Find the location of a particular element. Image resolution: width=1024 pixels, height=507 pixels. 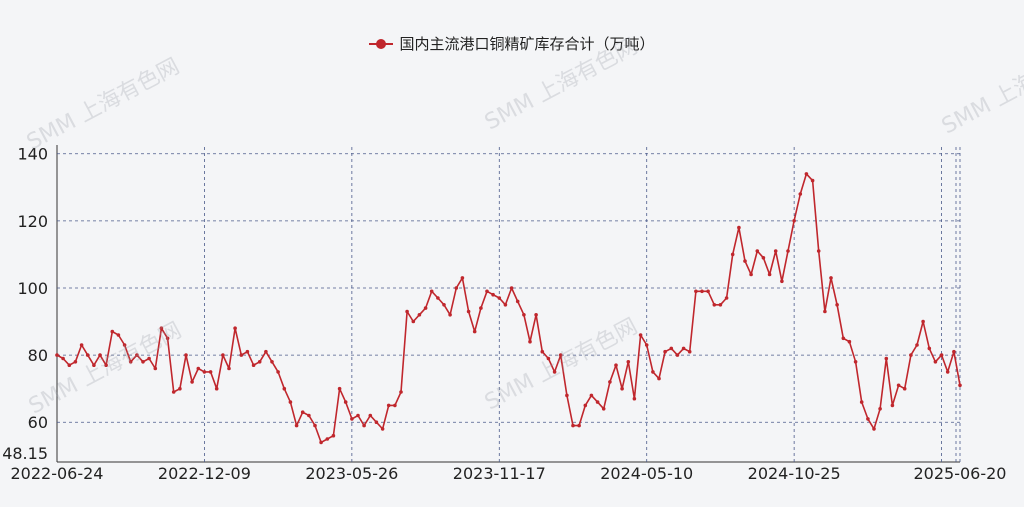

y-tick-label: 80 is located at coordinates (38, 355).